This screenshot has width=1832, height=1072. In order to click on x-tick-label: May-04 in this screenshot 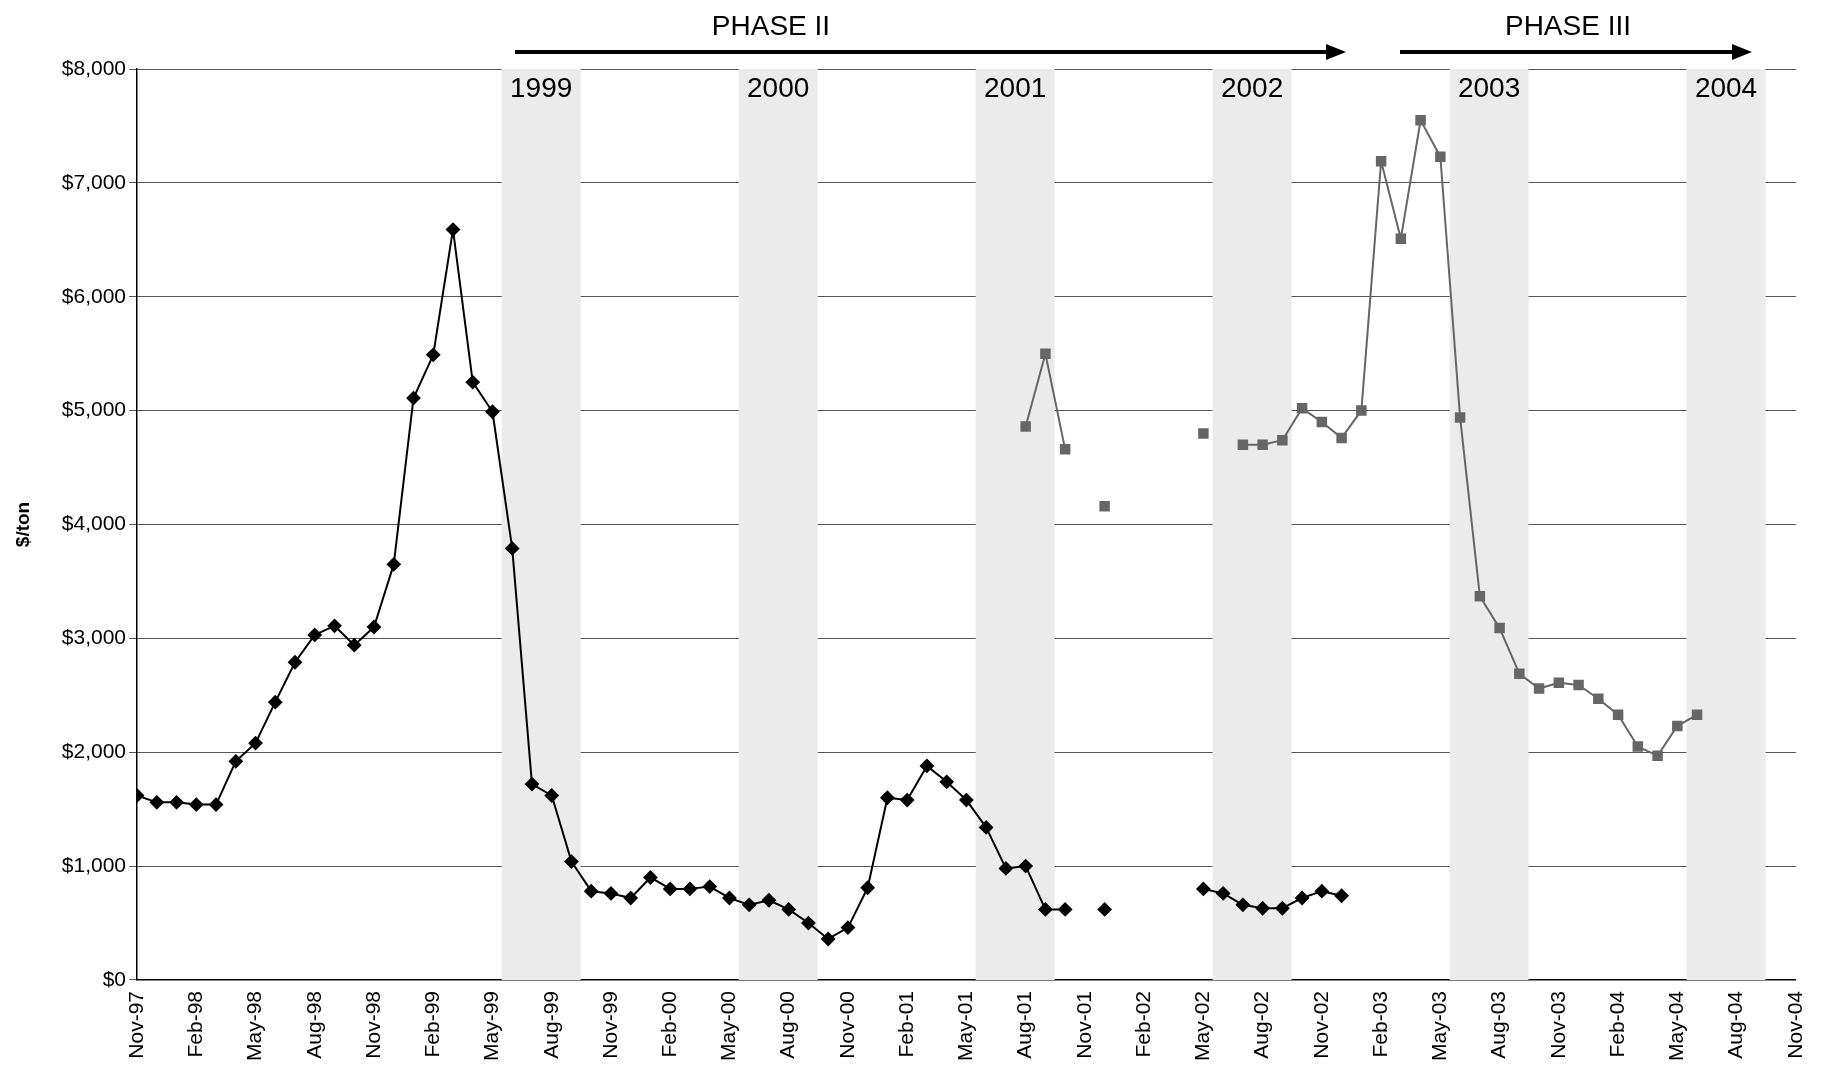, I will do `click(1676, 1026)`.